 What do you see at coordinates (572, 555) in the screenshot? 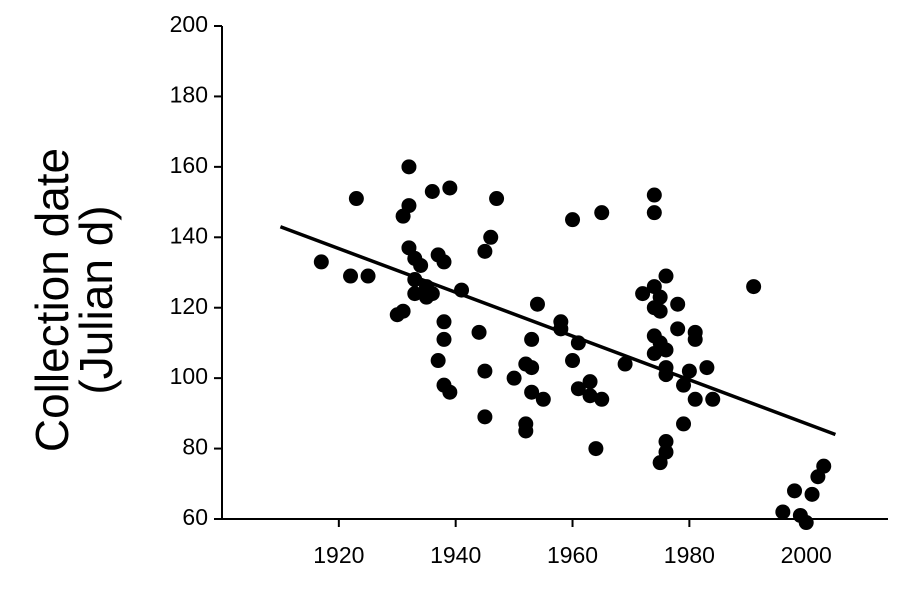
I see `x-tick-label: 1960` at bounding box center [572, 555].